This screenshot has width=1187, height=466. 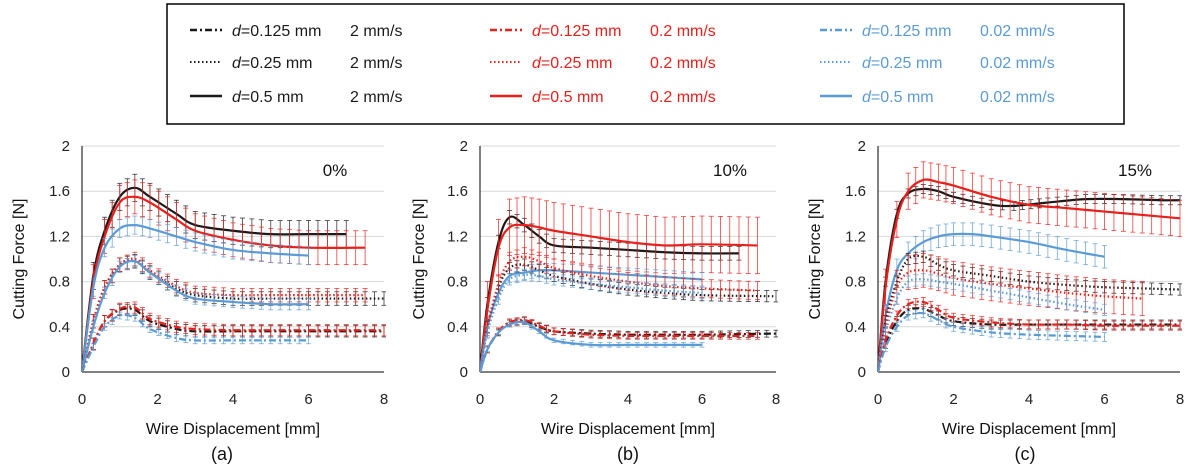 What do you see at coordinates (457, 282) in the screenshot?
I see `y-tick-label: 0.8` at bounding box center [457, 282].